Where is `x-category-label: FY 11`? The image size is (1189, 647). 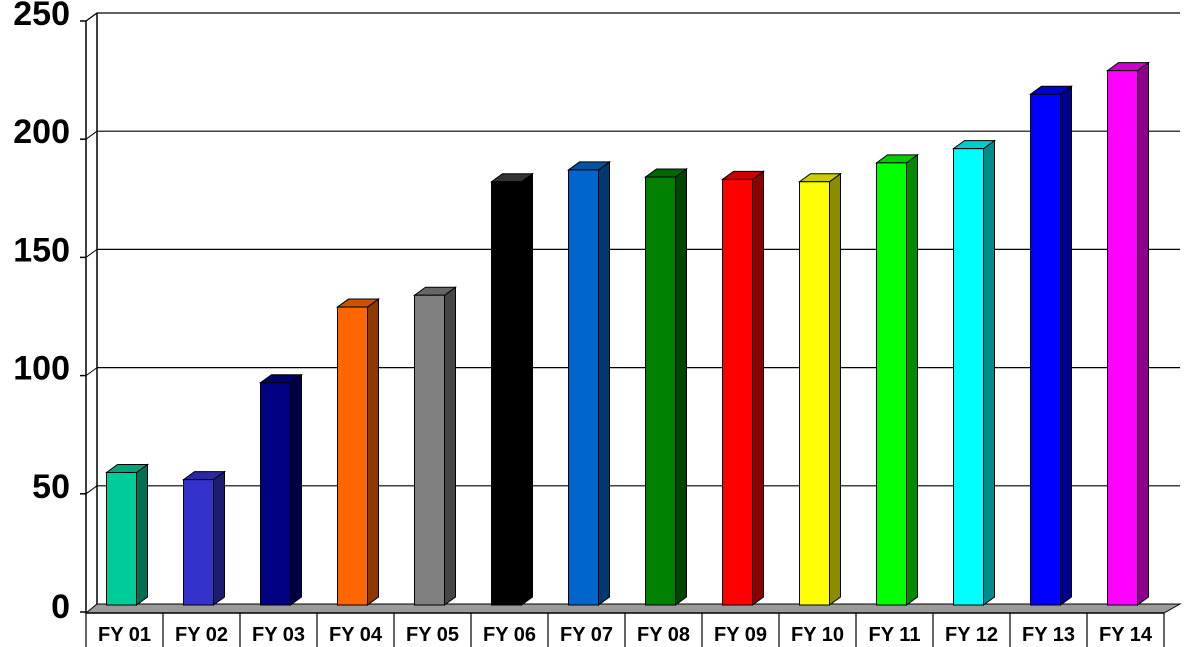
x-category-label: FY 11 is located at coordinates (895, 635).